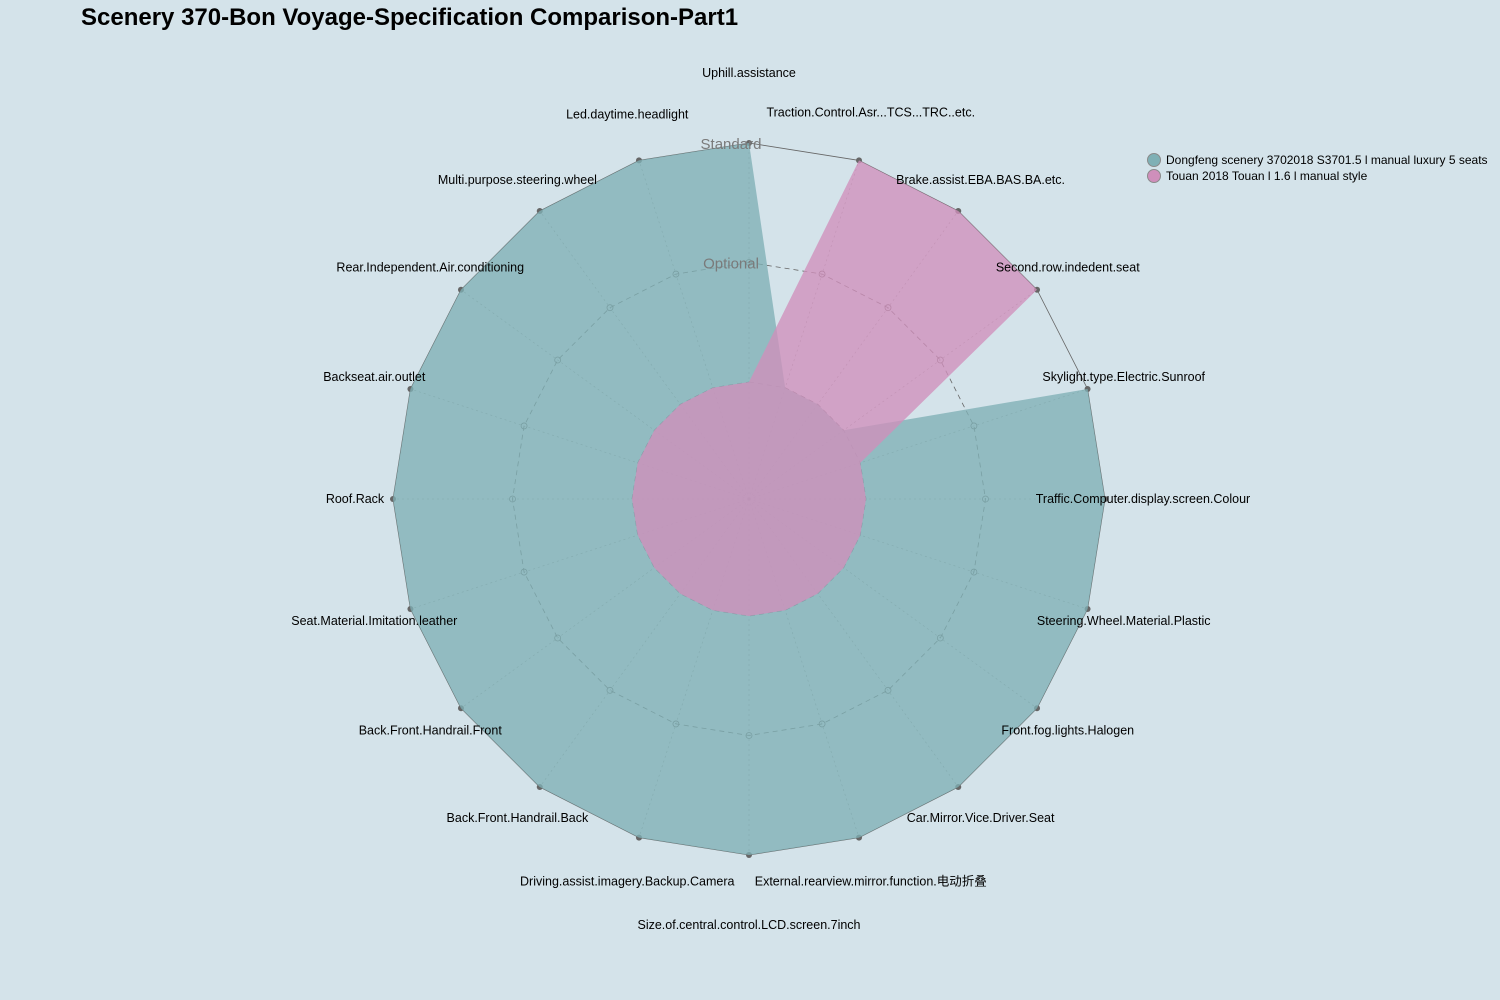  Describe the element at coordinates (374, 377) in the screenshot. I see `axis-label: Backseat.air.outlet` at that location.